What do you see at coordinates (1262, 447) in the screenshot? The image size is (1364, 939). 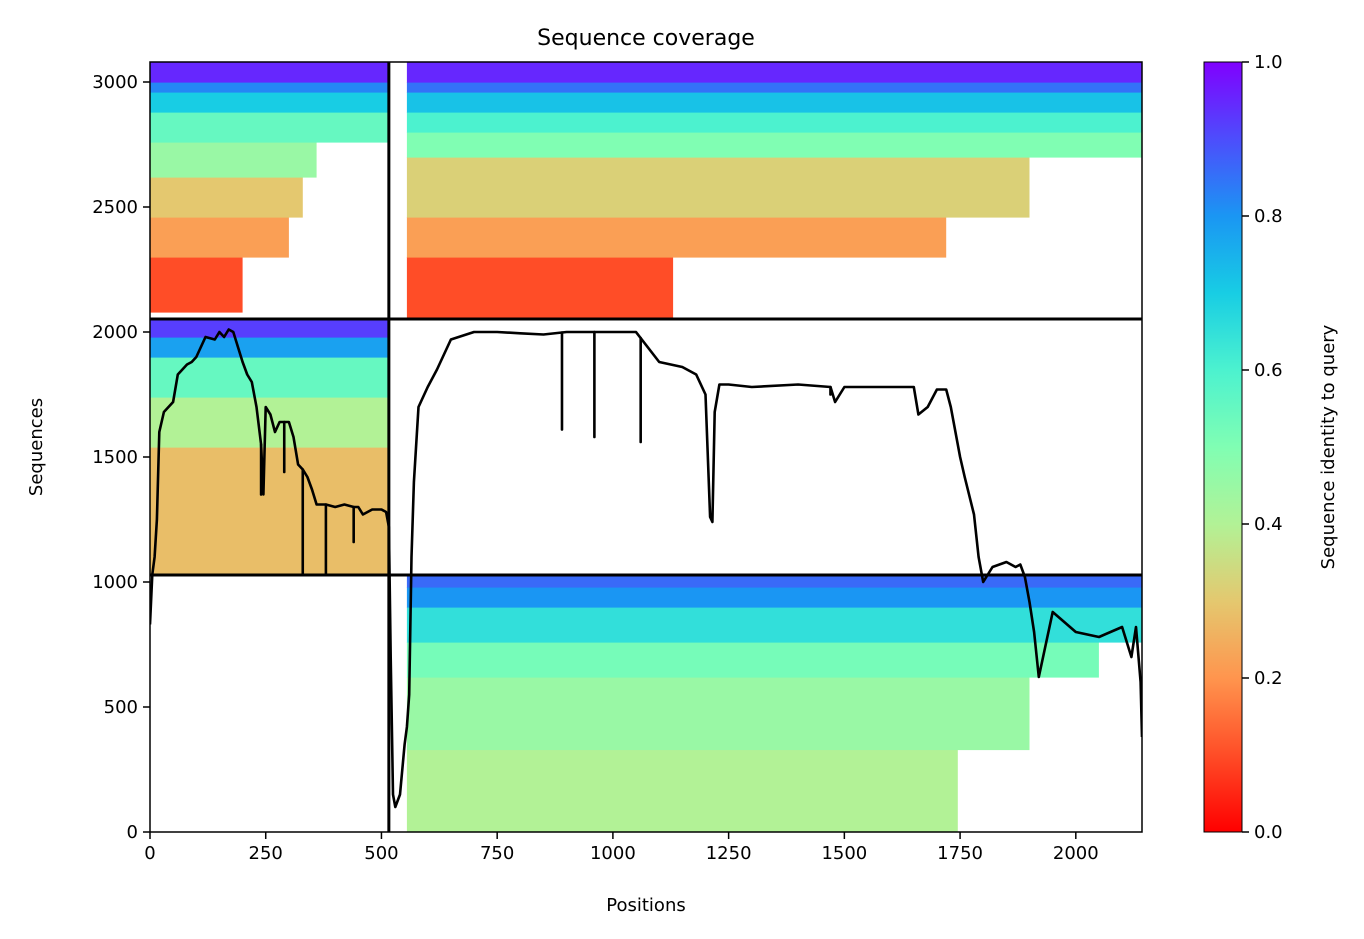 I see `colorbar-ticks: 0.0 0.2 0.4 0.6 0.8 1.0` at bounding box center [1262, 447].